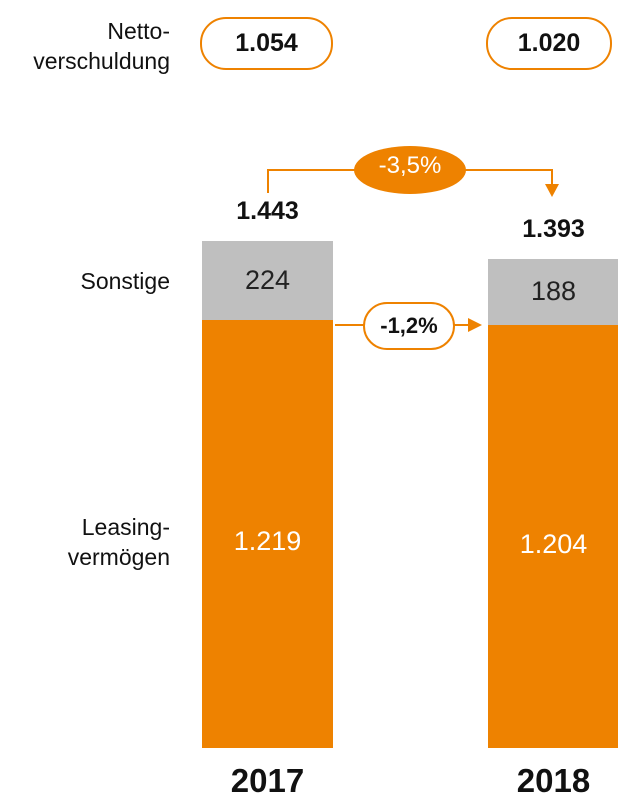  I want to click on value-label: 1.219, so click(267, 541).